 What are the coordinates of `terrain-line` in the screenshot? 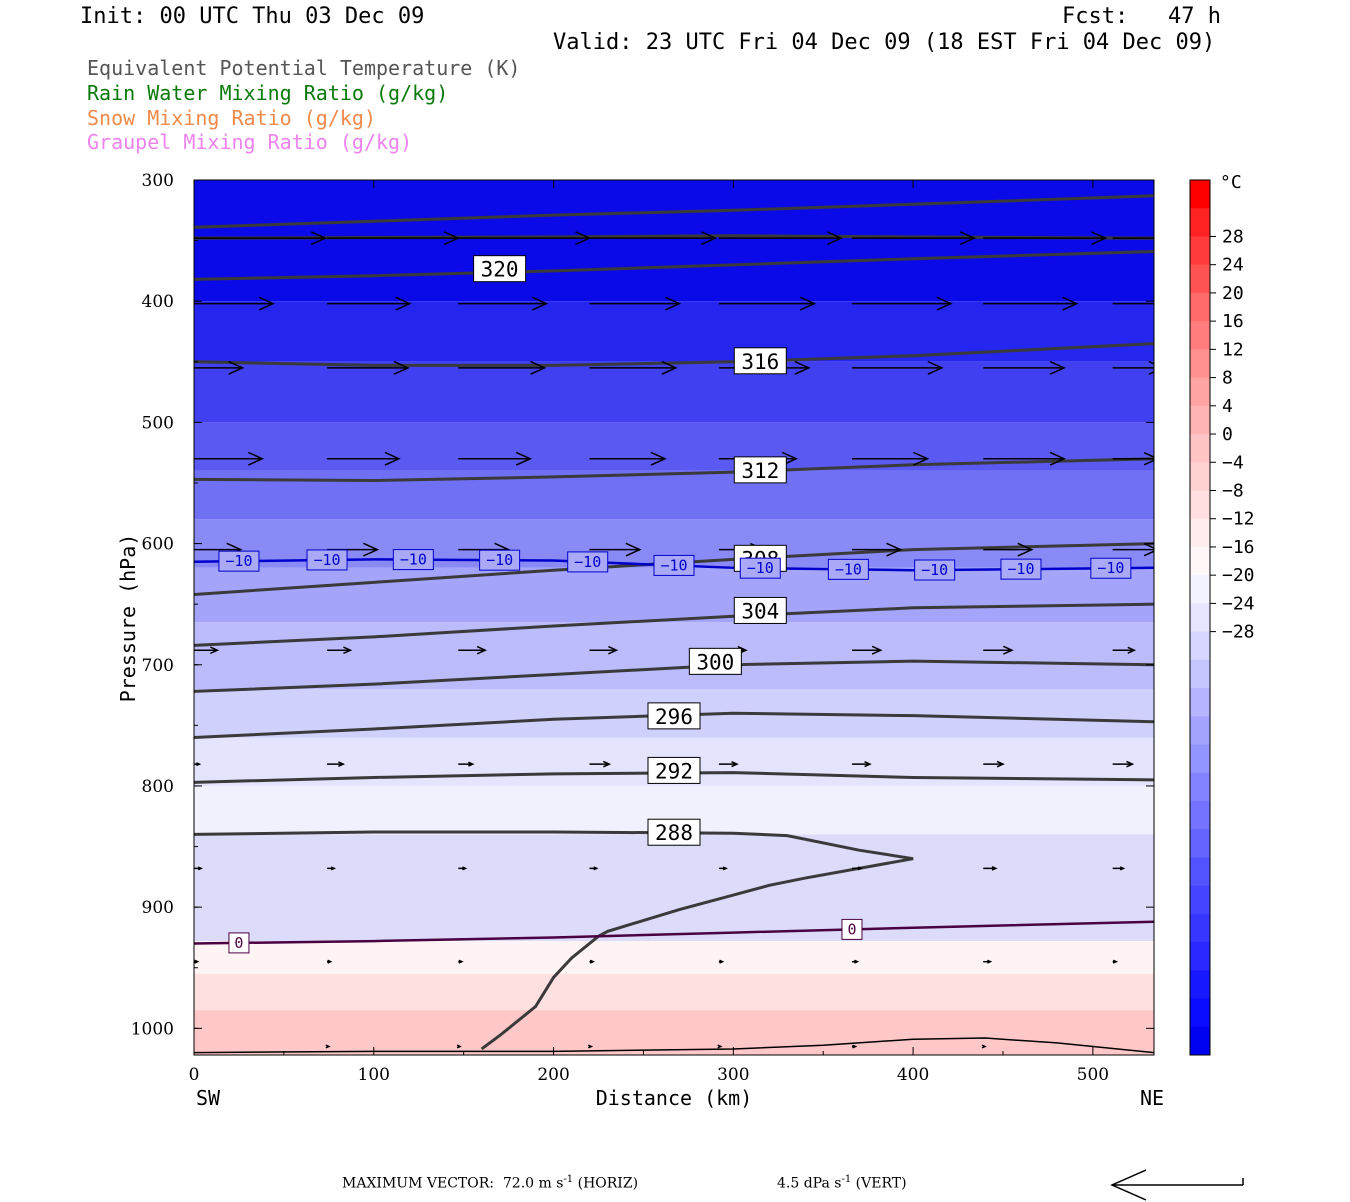 It's located at (674, 1045).